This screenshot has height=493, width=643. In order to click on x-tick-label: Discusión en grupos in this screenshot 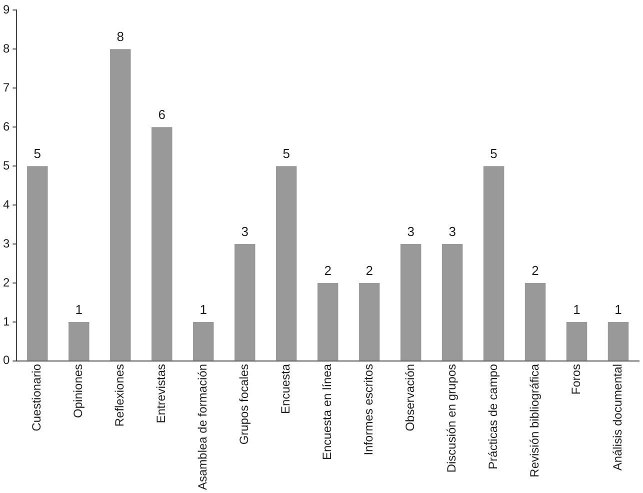, I will do `click(451, 418)`.